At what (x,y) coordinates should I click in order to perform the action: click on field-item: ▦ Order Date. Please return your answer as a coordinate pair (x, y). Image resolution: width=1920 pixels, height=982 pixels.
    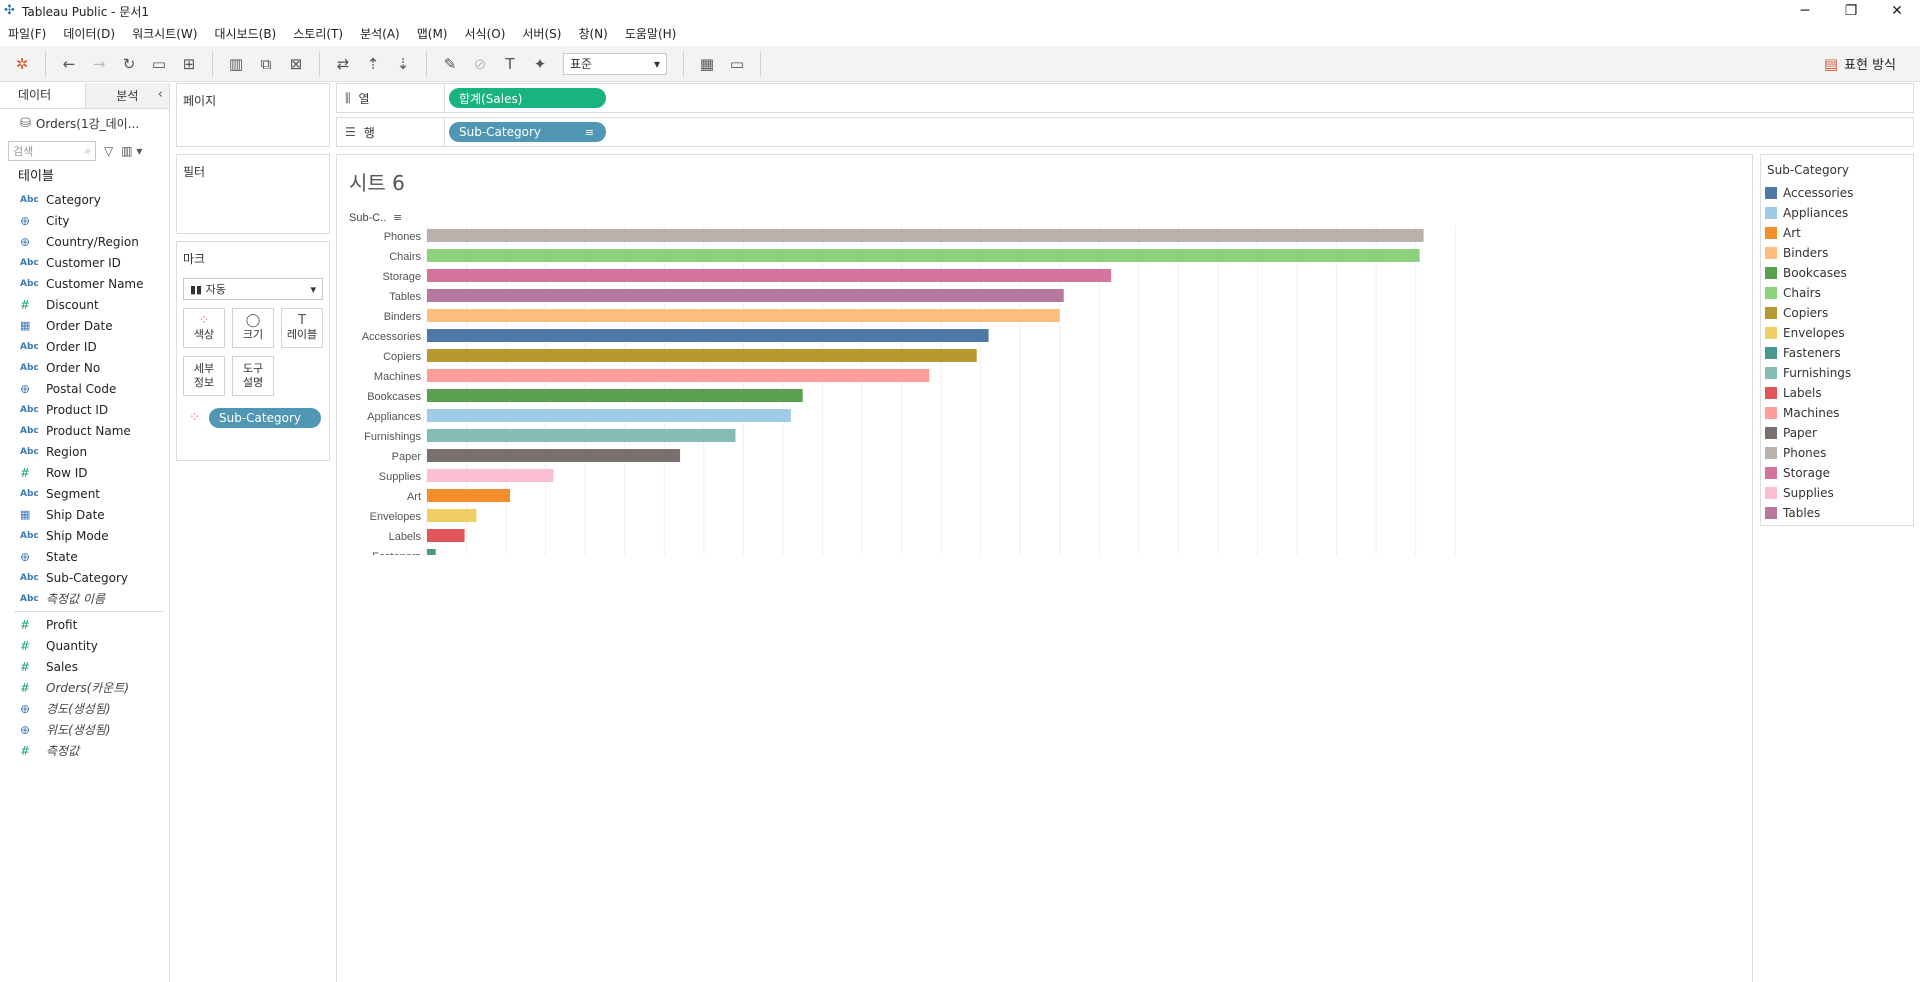
    Looking at the image, I should click on (84, 325).